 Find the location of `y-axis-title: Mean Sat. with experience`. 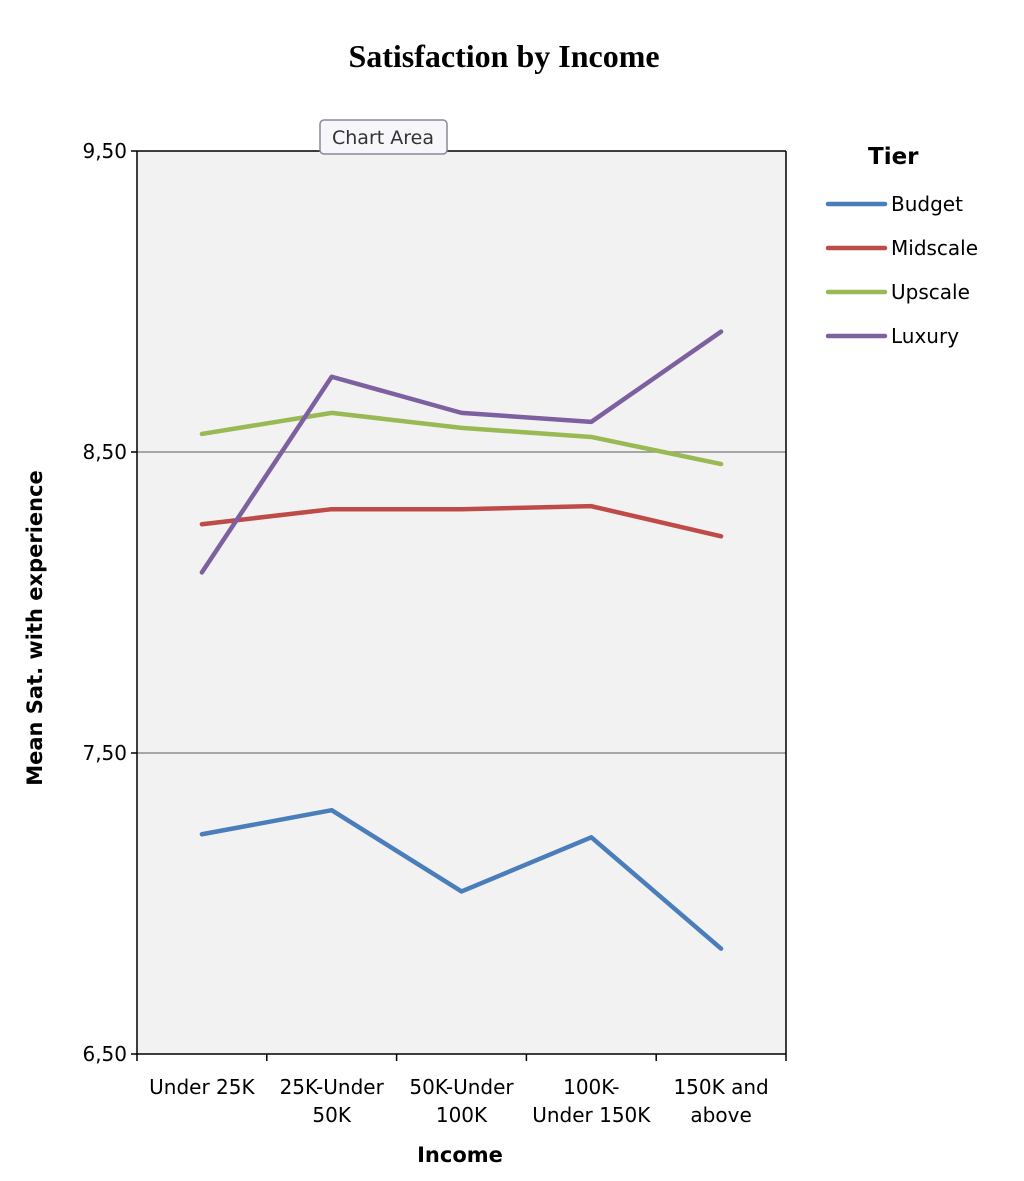

y-axis-title: Mean Sat. with experience is located at coordinates (35, 628).